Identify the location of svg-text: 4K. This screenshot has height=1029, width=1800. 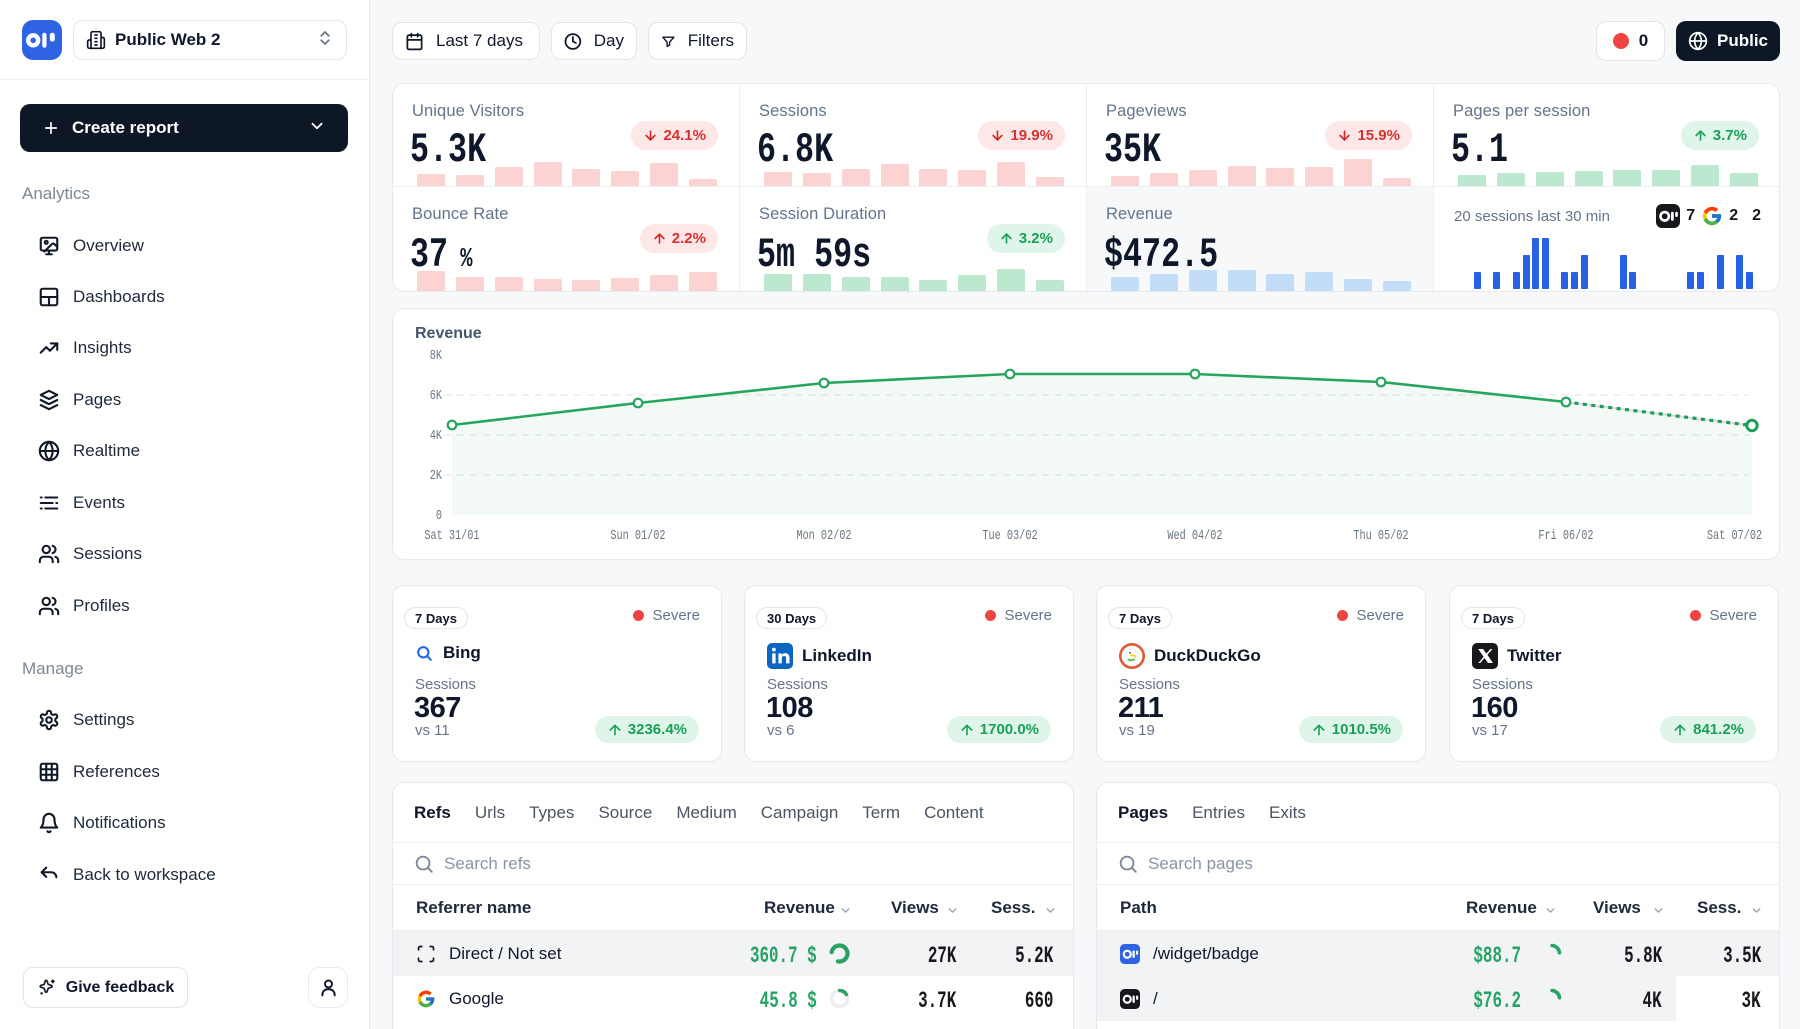
(436, 436).